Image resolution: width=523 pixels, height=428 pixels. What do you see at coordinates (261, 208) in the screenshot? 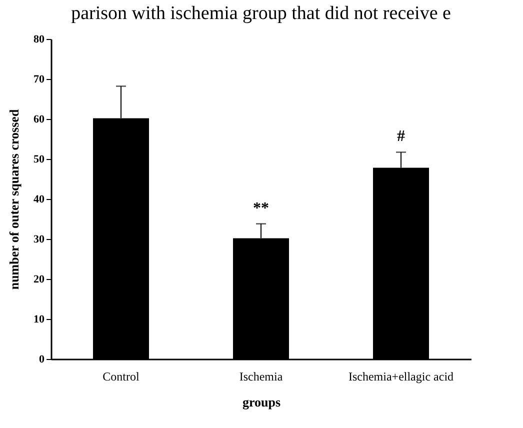
I see `annotation: **` at bounding box center [261, 208].